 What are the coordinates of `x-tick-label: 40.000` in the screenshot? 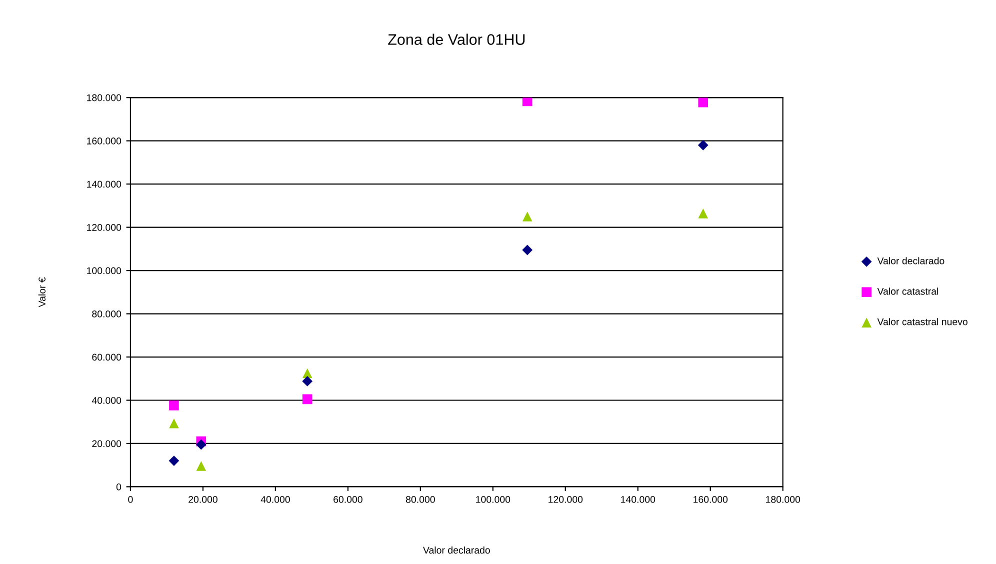 It's located at (275, 499).